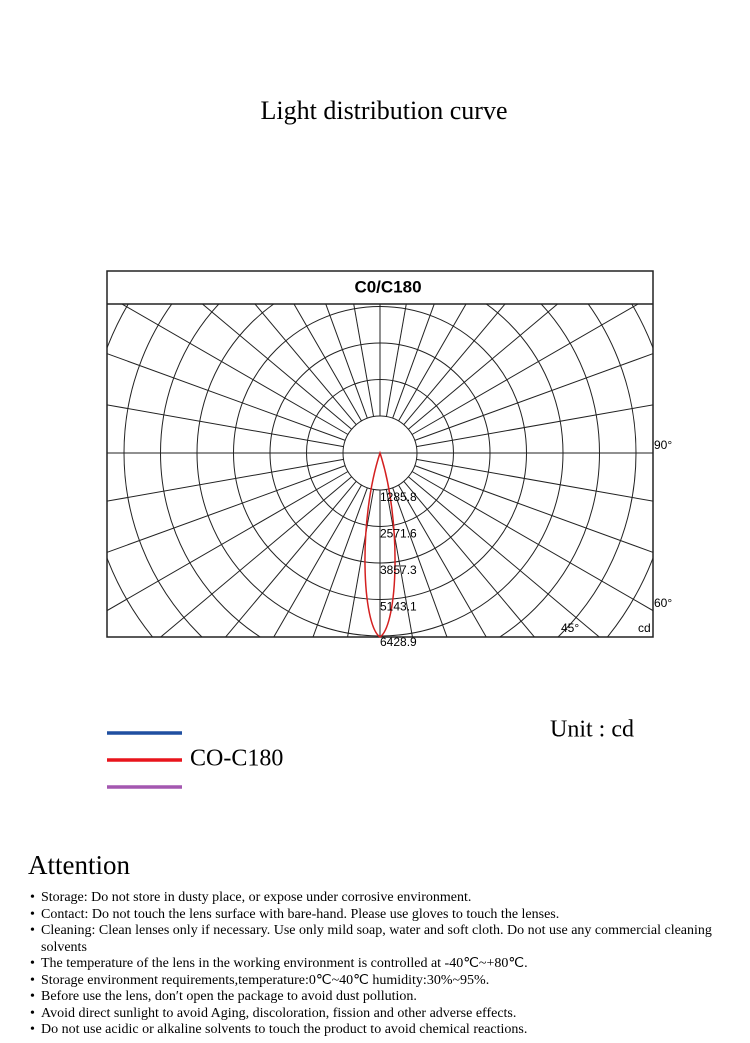  I want to click on ring-labels: 1285.8 2571.6 3857.3 5143.1 6428.9, so click(398, 569).